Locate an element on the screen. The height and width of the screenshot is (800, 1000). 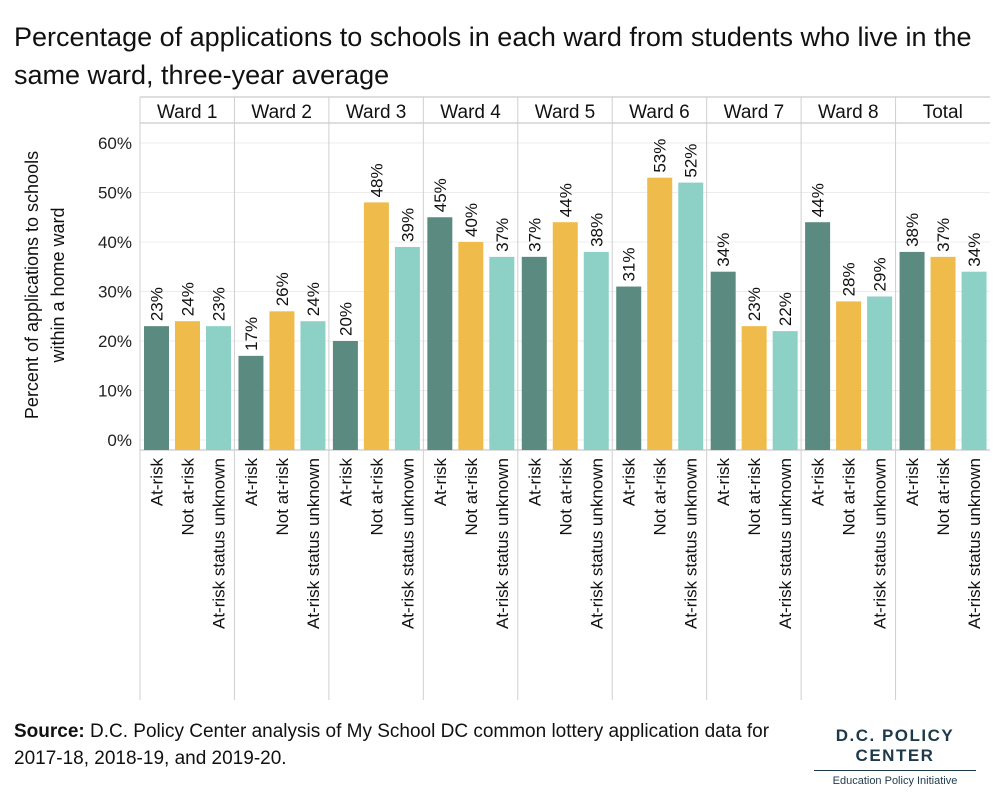
group-header: Ward 3 is located at coordinates (376, 112).